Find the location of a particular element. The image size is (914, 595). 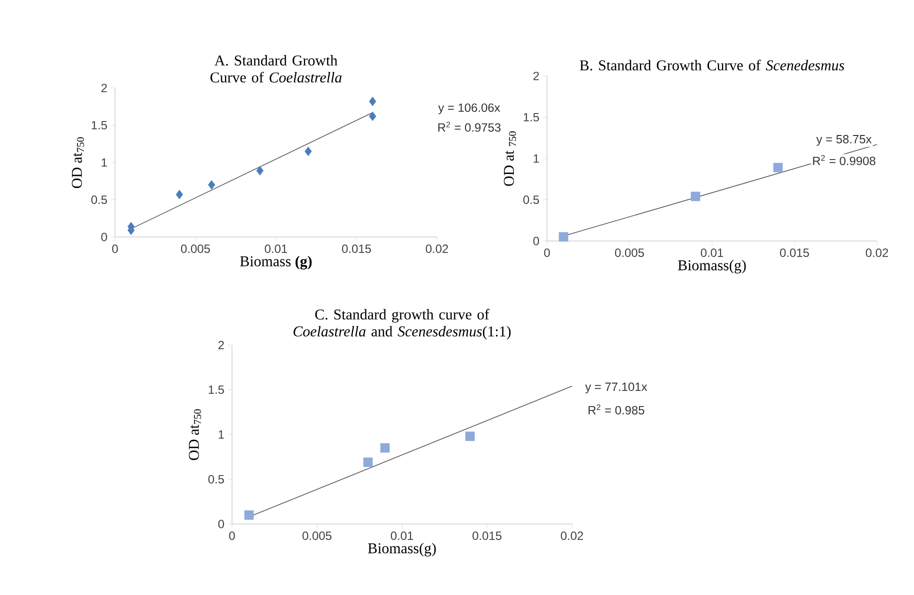

y-axis-title: OD at $_{750}$ is located at coordinates (510, 158).